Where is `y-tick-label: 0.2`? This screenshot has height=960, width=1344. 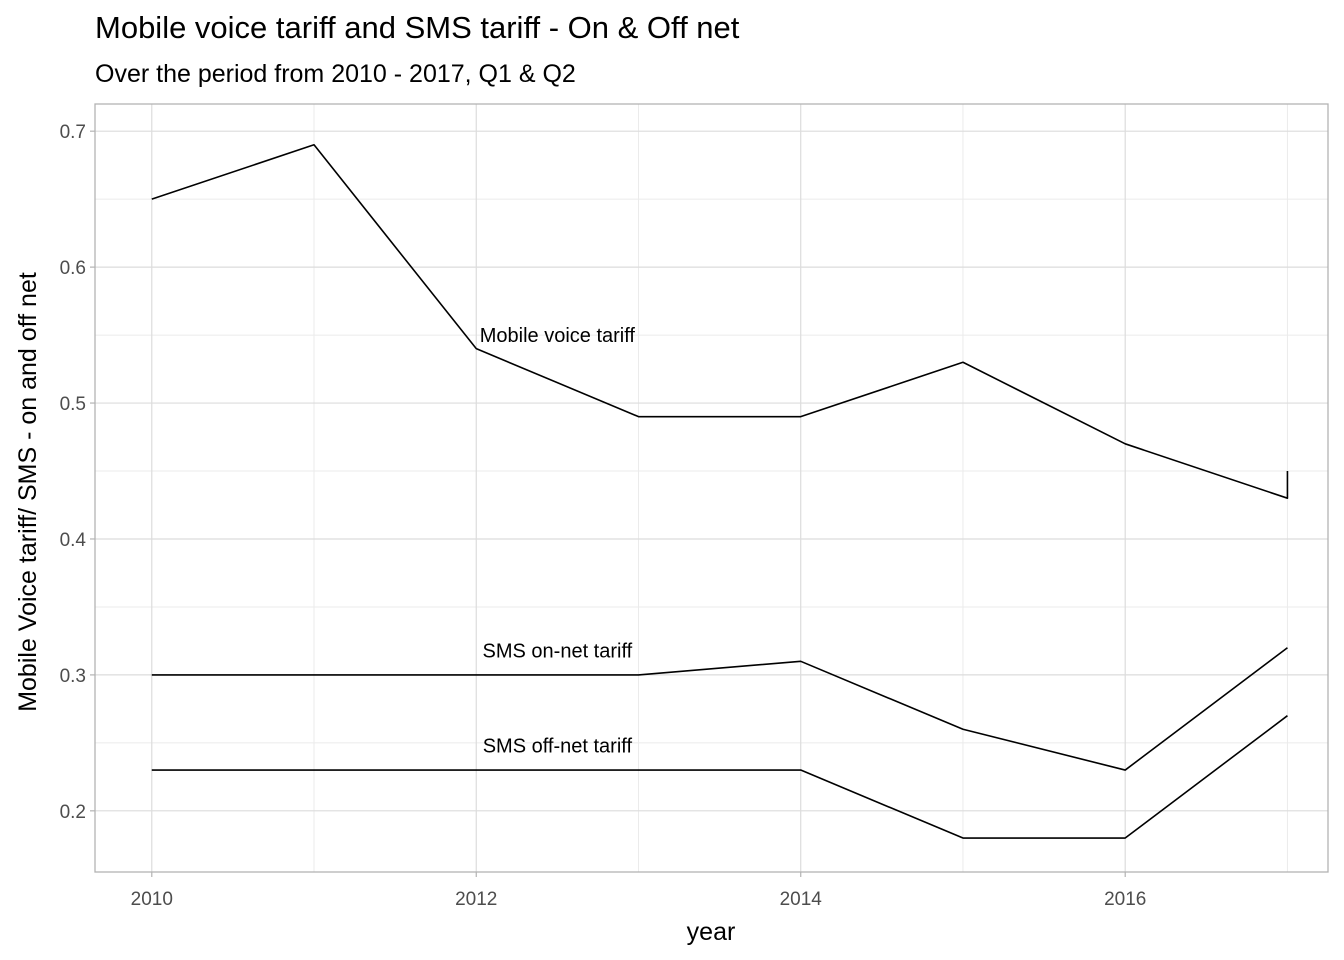
y-tick-label: 0.2 is located at coordinates (73, 812).